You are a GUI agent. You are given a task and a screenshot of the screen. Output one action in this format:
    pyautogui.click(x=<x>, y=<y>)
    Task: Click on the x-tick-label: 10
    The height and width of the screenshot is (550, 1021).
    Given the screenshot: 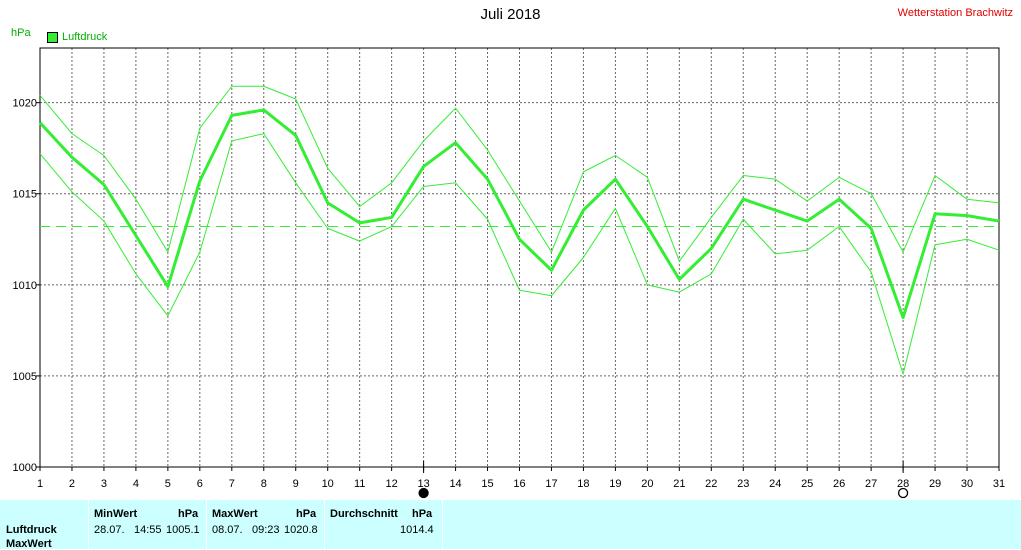 What is the action you would take?
    pyautogui.click(x=328, y=484)
    